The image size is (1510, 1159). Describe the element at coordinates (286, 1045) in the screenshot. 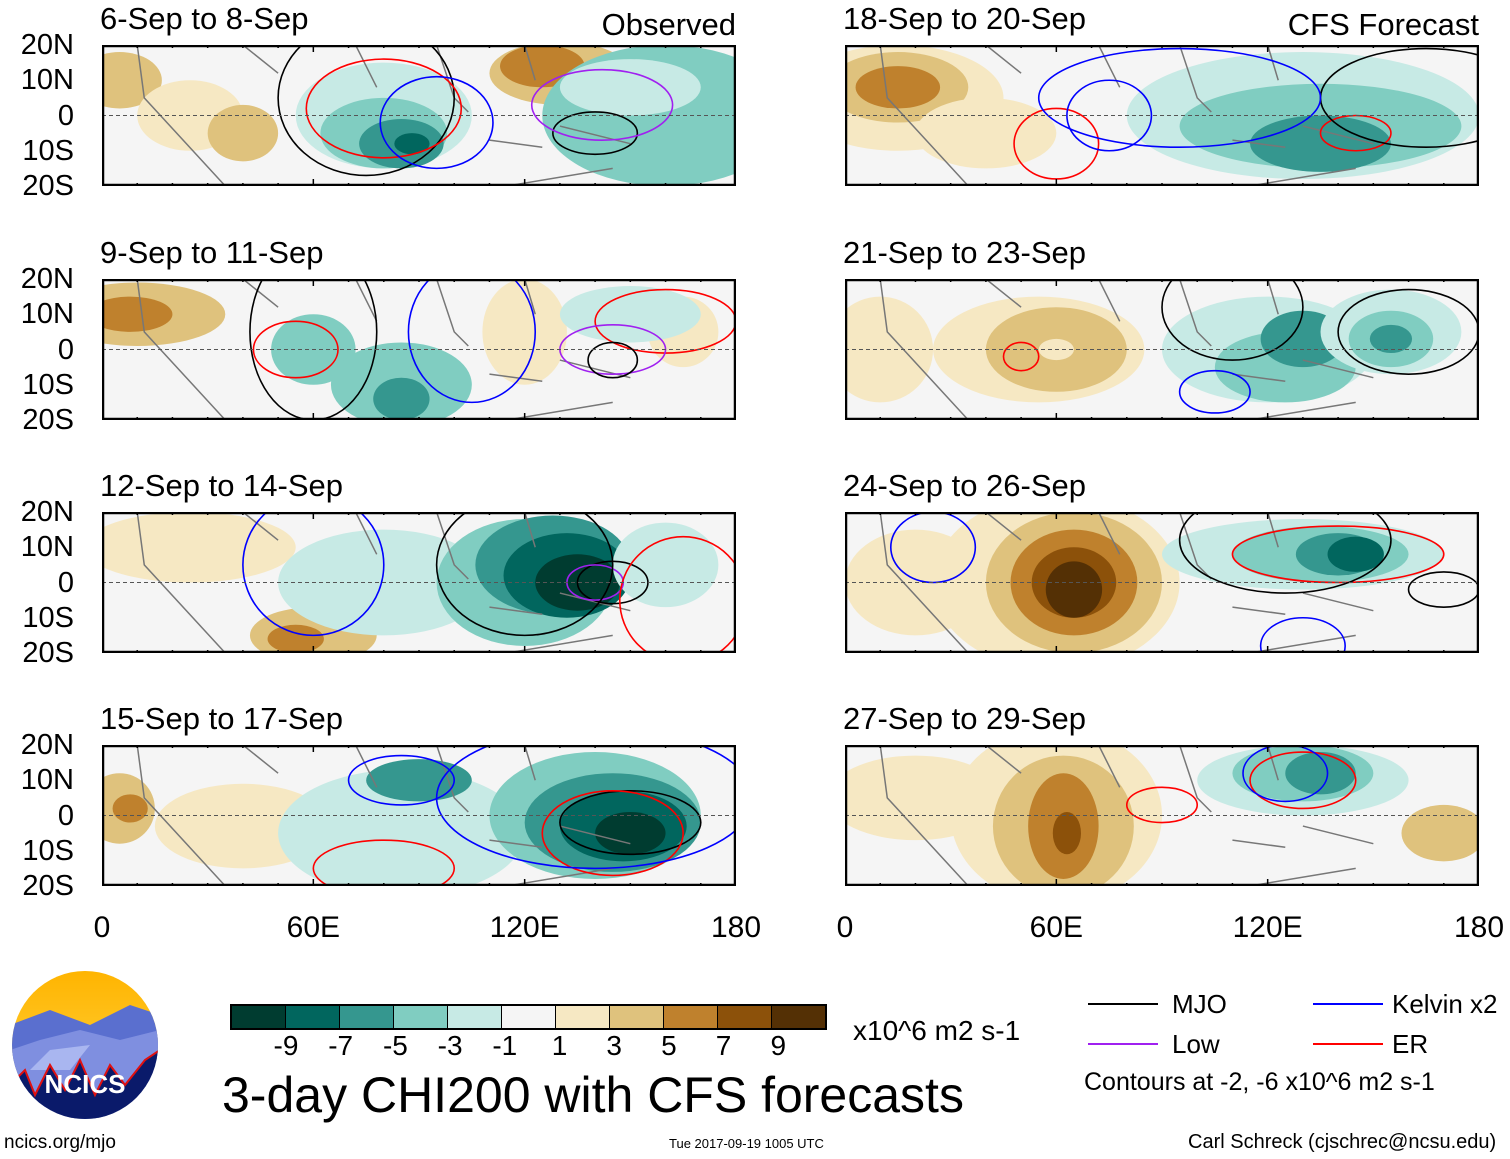

I see `colorbar-label: -9` at that location.